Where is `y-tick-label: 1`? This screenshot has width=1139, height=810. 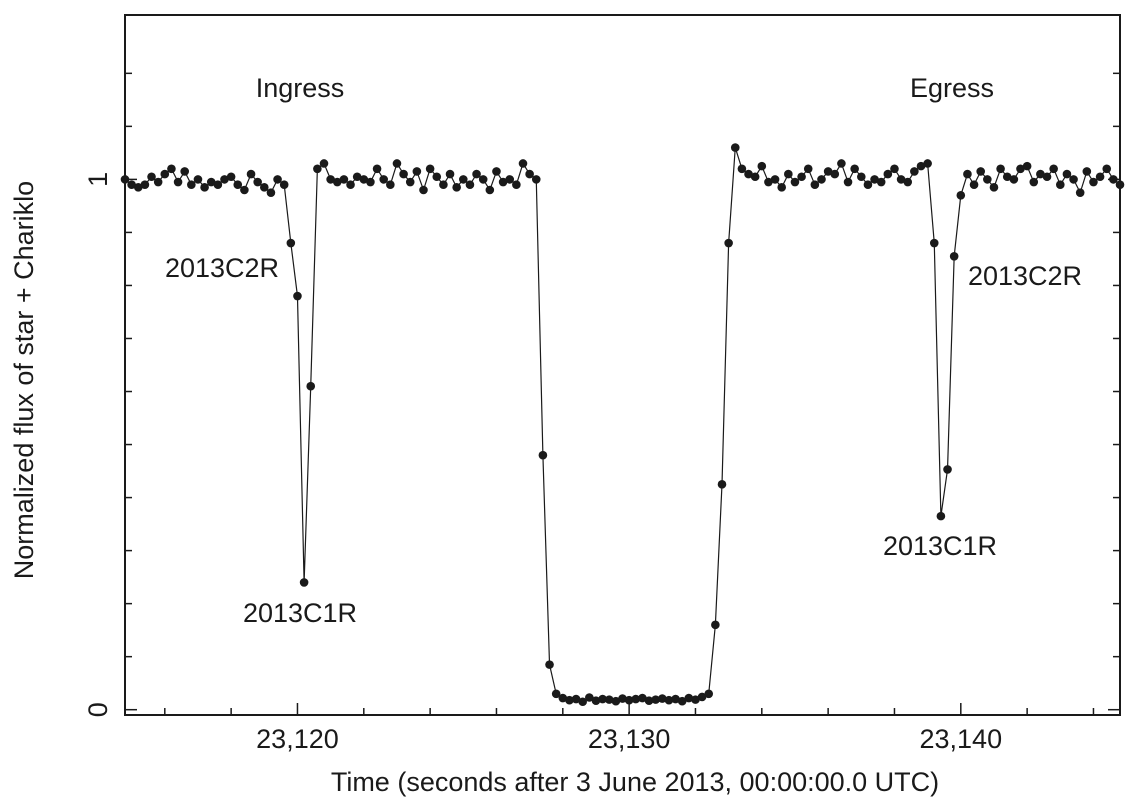
y-tick-label: 1 is located at coordinates (98, 179).